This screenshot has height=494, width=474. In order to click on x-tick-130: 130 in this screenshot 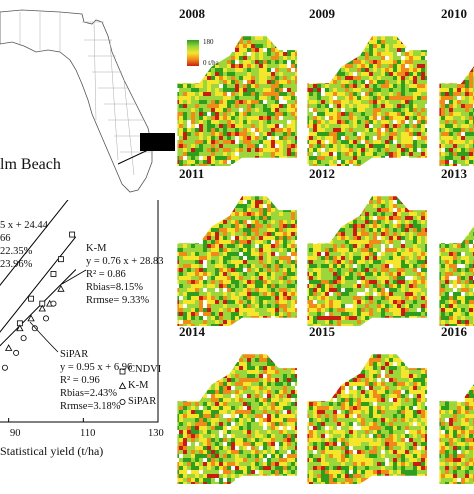, I will do `click(156, 433)`.